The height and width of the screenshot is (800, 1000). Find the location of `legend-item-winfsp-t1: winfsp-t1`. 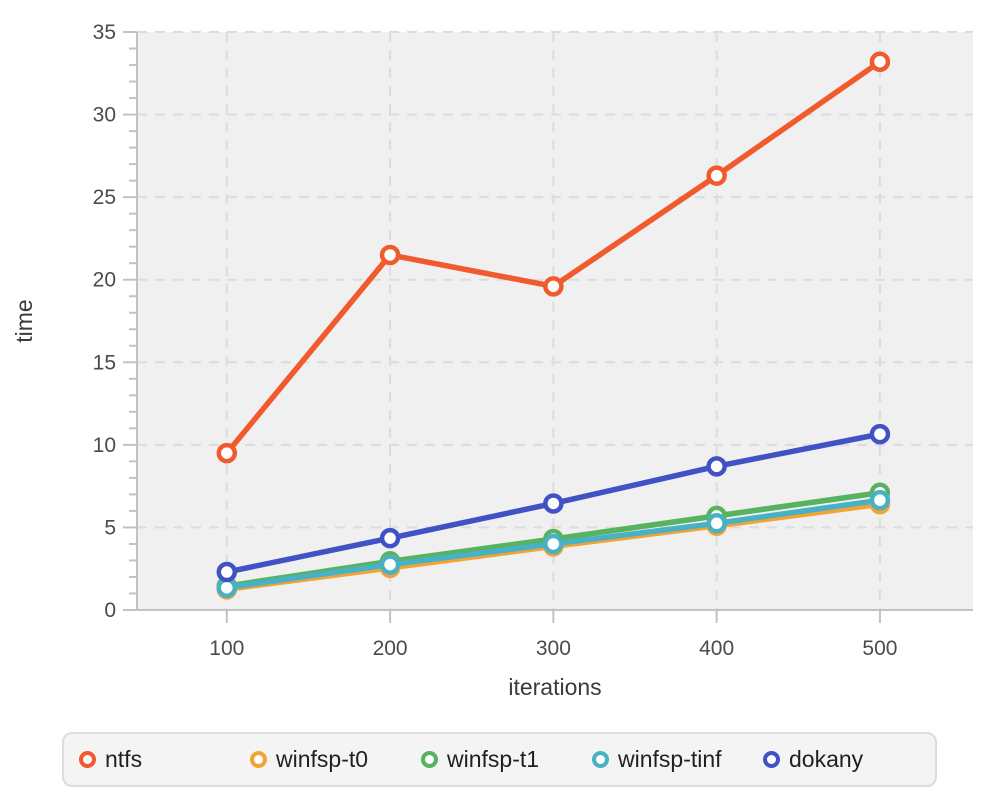

legend-item-winfsp-t1: winfsp-t1 is located at coordinates (506, 759).